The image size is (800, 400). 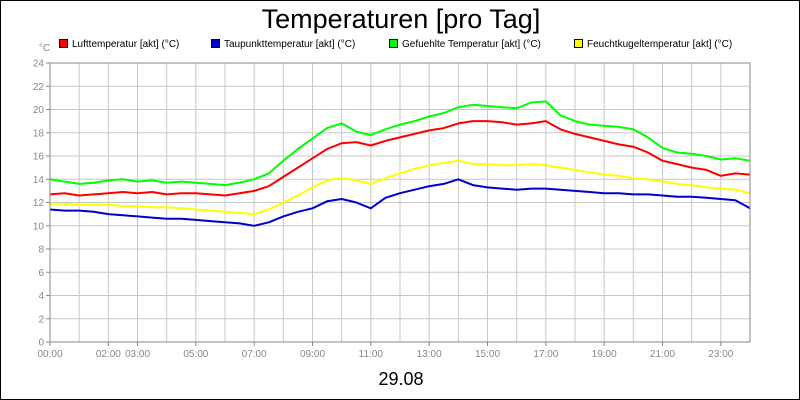 What do you see at coordinates (41, 319) in the screenshot?
I see `y-tick-label: 2` at bounding box center [41, 319].